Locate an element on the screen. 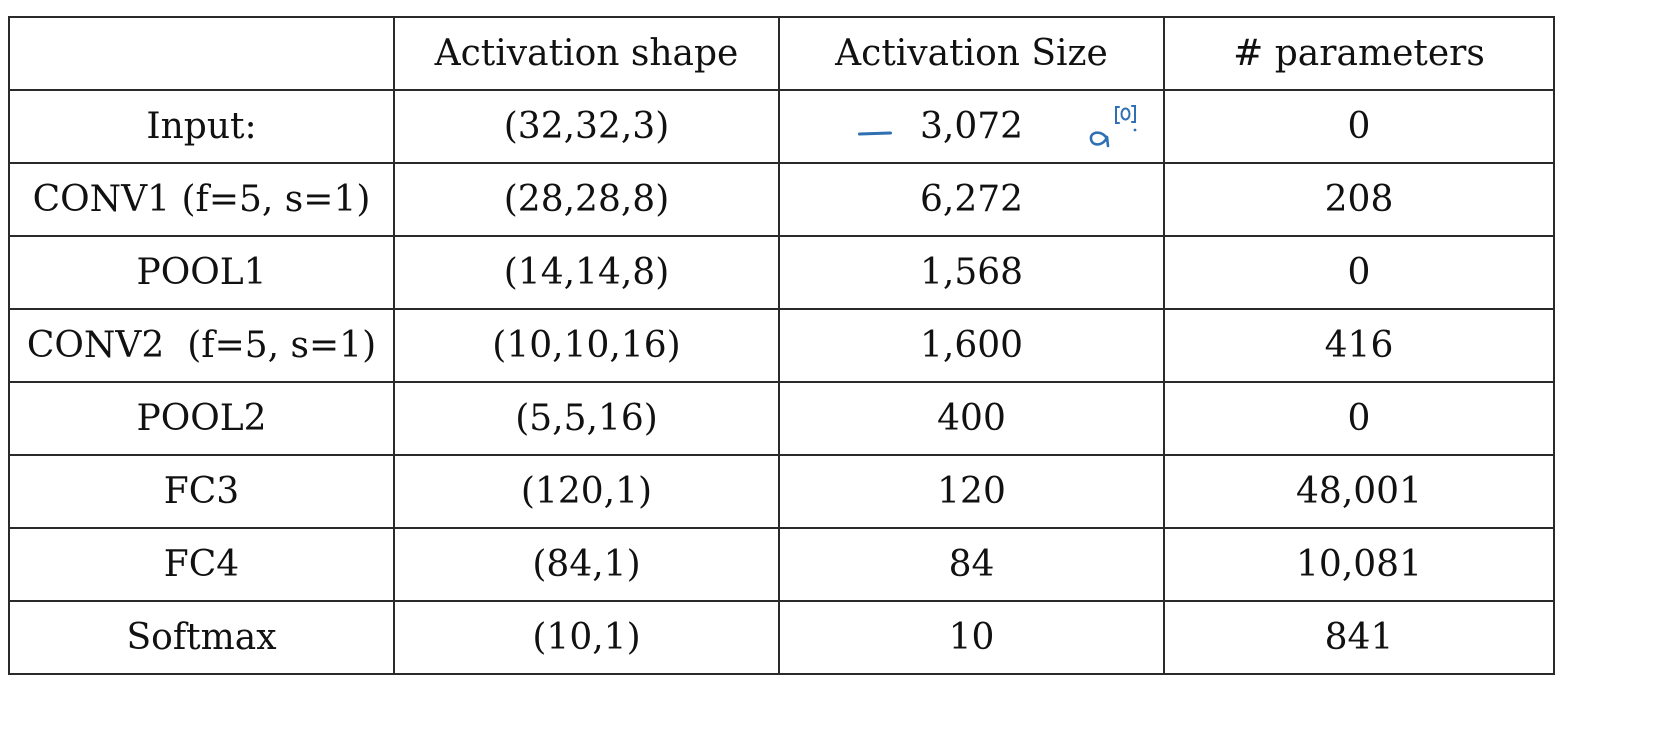 This screenshot has width=1666, height=752. size-cell-annotated: 3,072 is located at coordinates (971, 126).